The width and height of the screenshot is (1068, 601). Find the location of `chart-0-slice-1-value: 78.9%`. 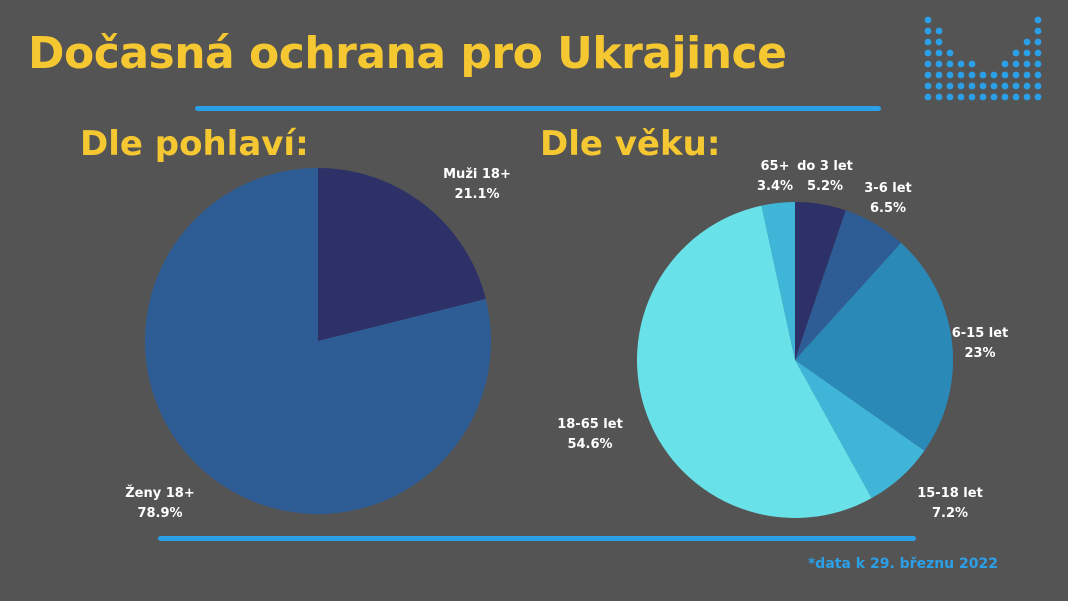

chart-0-slice-1-value: 78.9% is located at coordinates (159, 513).